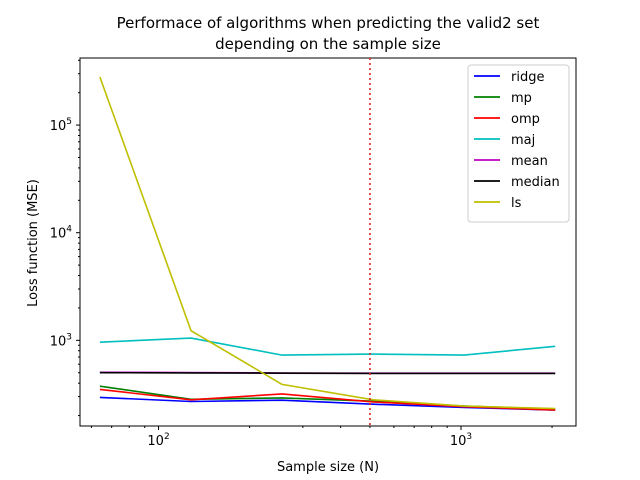 This screenshot has height=480, width=640. Describe the element at coordinates (328, 467) in the screenshot. I see `x-axis-label: Sample size (N)` at that location.